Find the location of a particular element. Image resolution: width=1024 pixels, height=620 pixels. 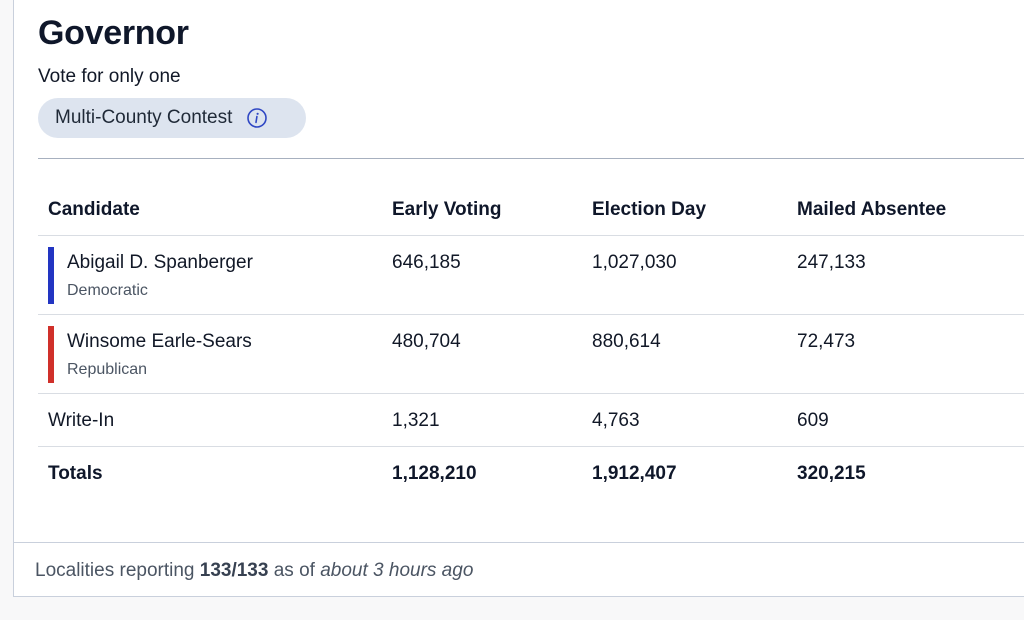

total-early-voting: 1,128,210 is located at coordinates (434, 473).